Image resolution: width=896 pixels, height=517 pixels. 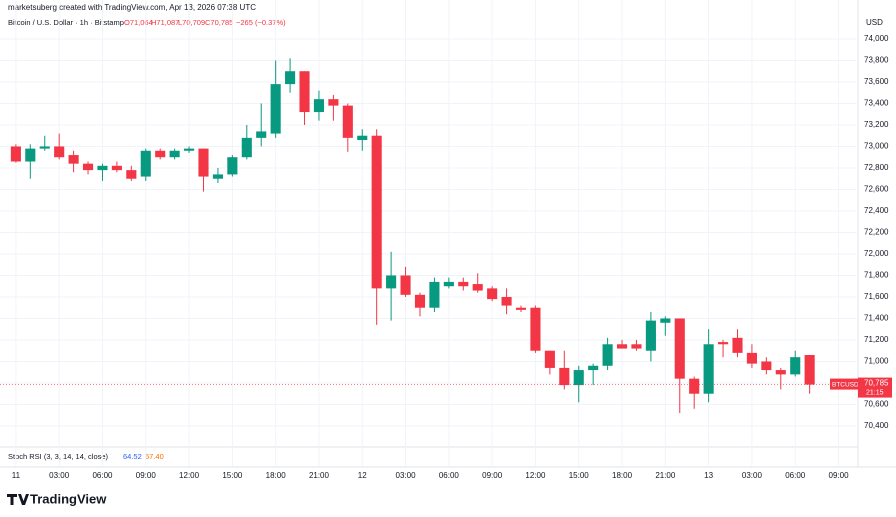 I want to click on x-tick-label: 11, so click(x=16, y=475).